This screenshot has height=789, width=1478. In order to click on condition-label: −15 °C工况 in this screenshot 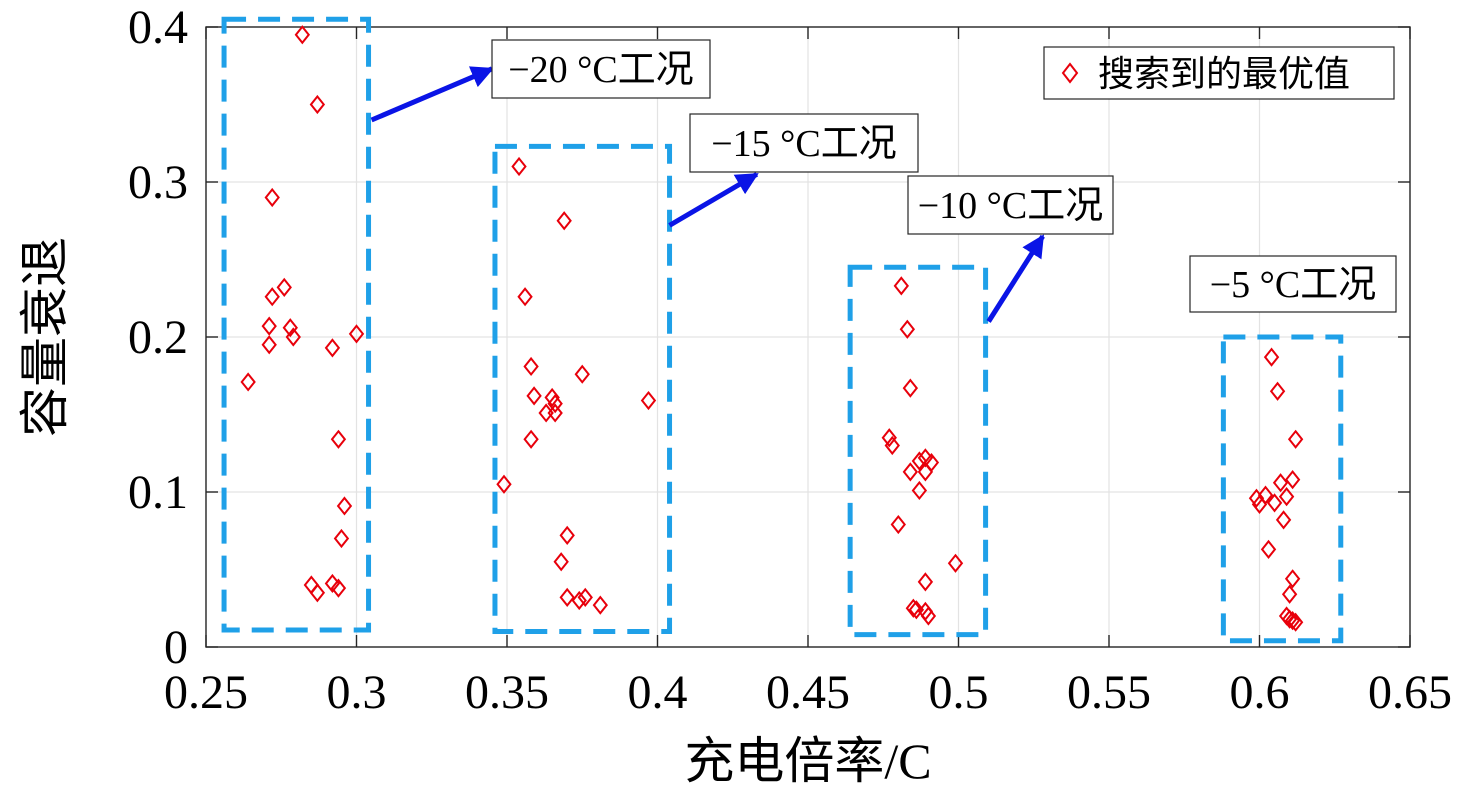, I will do `click(803, 144)`.